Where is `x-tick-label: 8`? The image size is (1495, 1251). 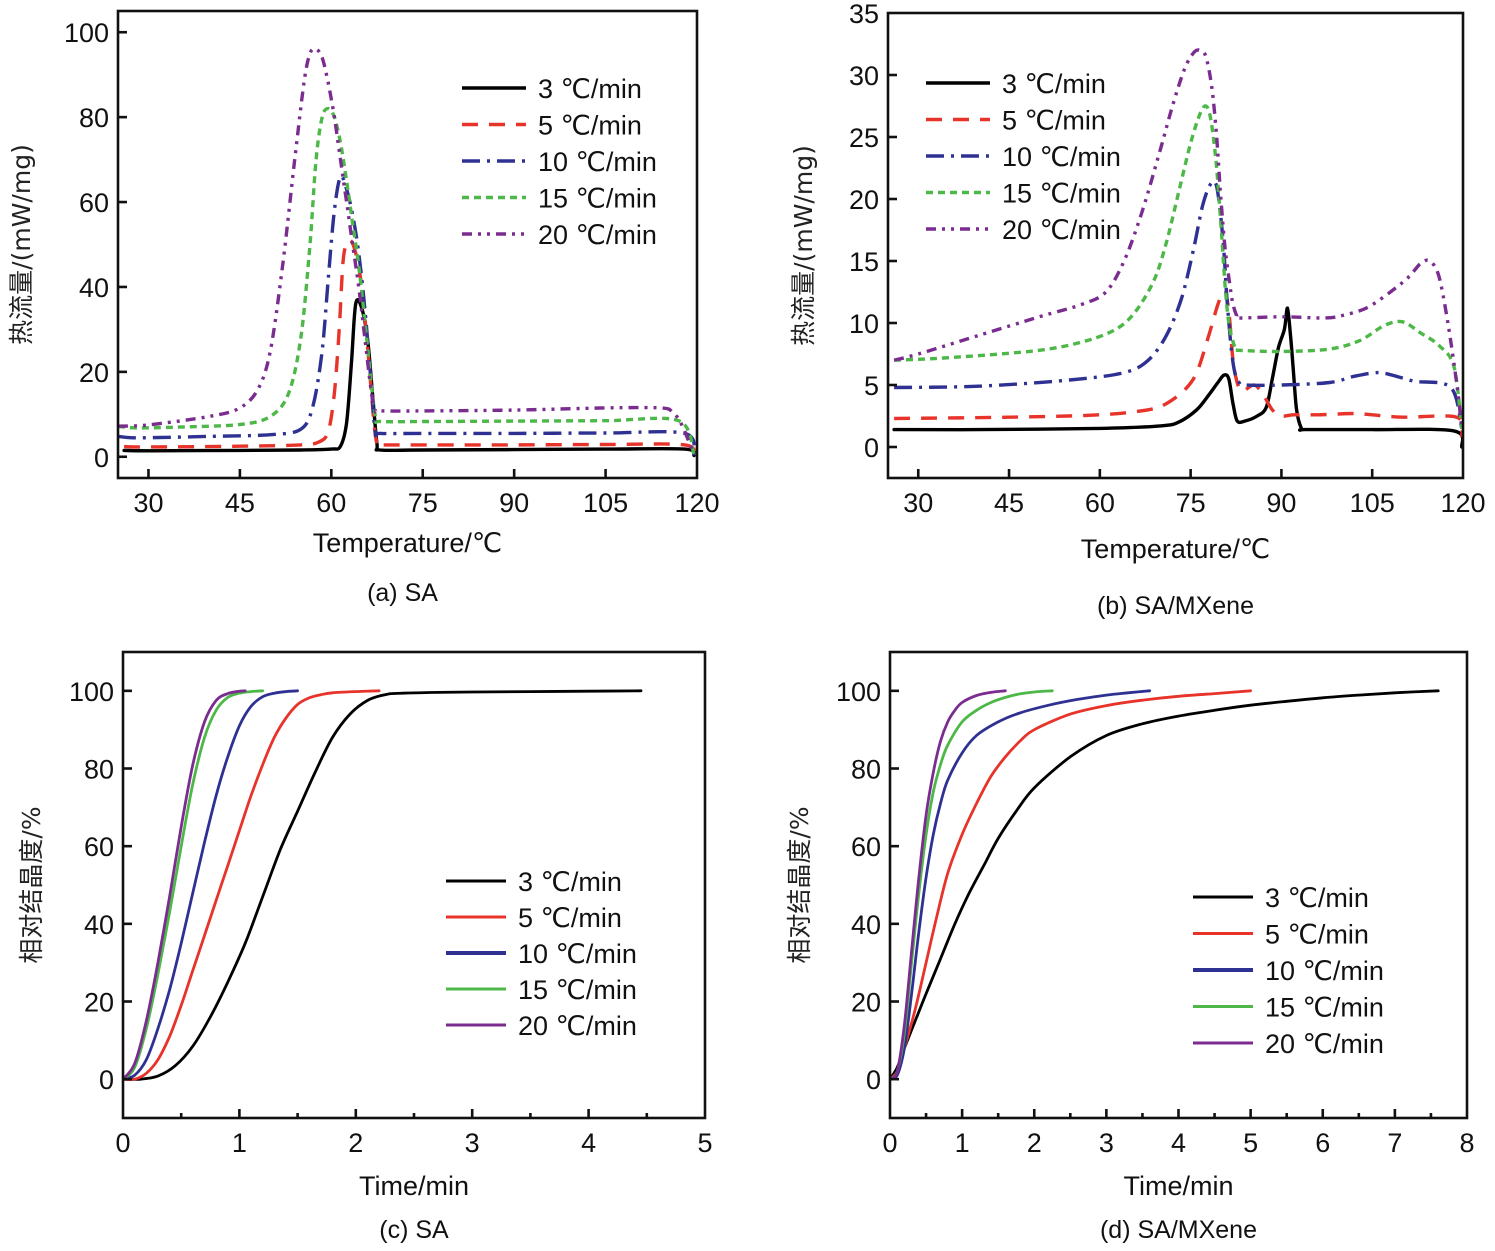
x-tick-label: 8 is located at coordinates (1466, 1143).